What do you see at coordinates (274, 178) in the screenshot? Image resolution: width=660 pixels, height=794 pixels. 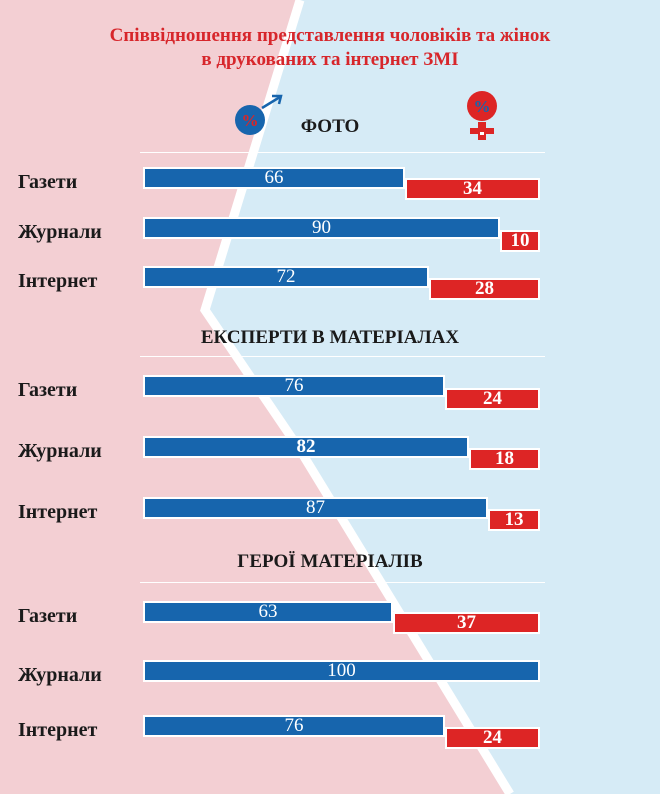 I see `bar-male: 66` at bounding box center [274, 178].